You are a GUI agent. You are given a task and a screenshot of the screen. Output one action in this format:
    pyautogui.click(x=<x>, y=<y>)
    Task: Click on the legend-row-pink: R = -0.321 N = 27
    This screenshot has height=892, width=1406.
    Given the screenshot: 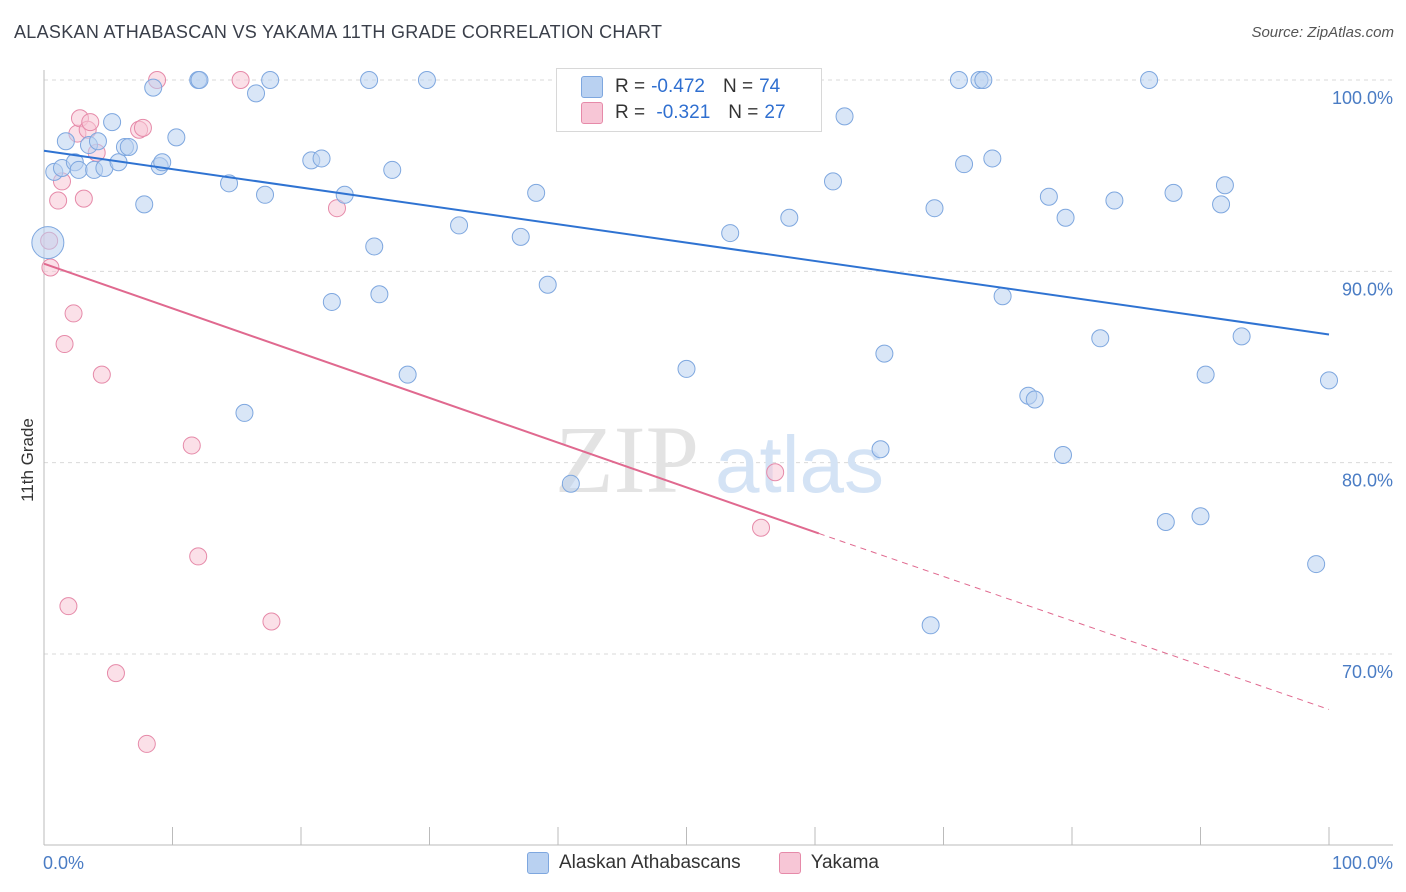 What is the action you would take?
    pyautogui.click(x=683, y=113)
    